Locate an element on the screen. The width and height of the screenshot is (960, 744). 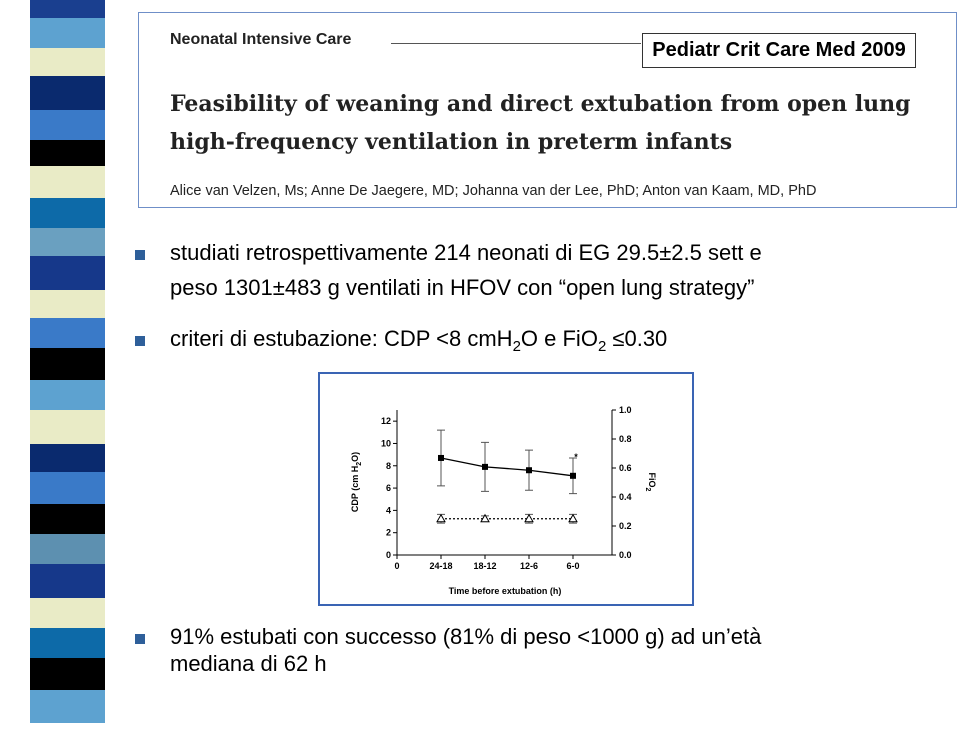
x-tick-label: 6-0 is located at coordinates (572, 566).